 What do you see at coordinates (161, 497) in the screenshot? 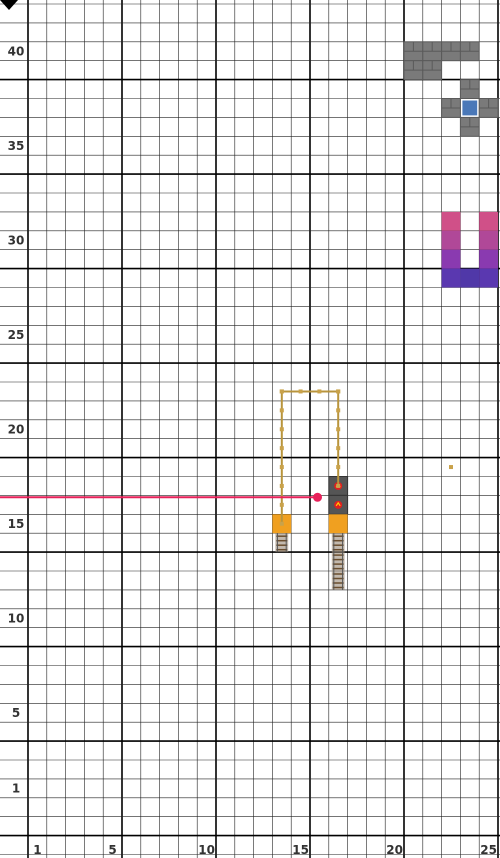
I see `pointer-layer` at bounding box center [161, 497].